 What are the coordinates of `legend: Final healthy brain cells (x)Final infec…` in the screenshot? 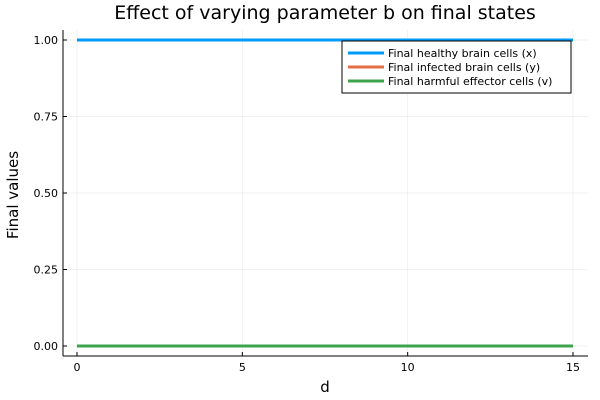 It's located at (456, 67).